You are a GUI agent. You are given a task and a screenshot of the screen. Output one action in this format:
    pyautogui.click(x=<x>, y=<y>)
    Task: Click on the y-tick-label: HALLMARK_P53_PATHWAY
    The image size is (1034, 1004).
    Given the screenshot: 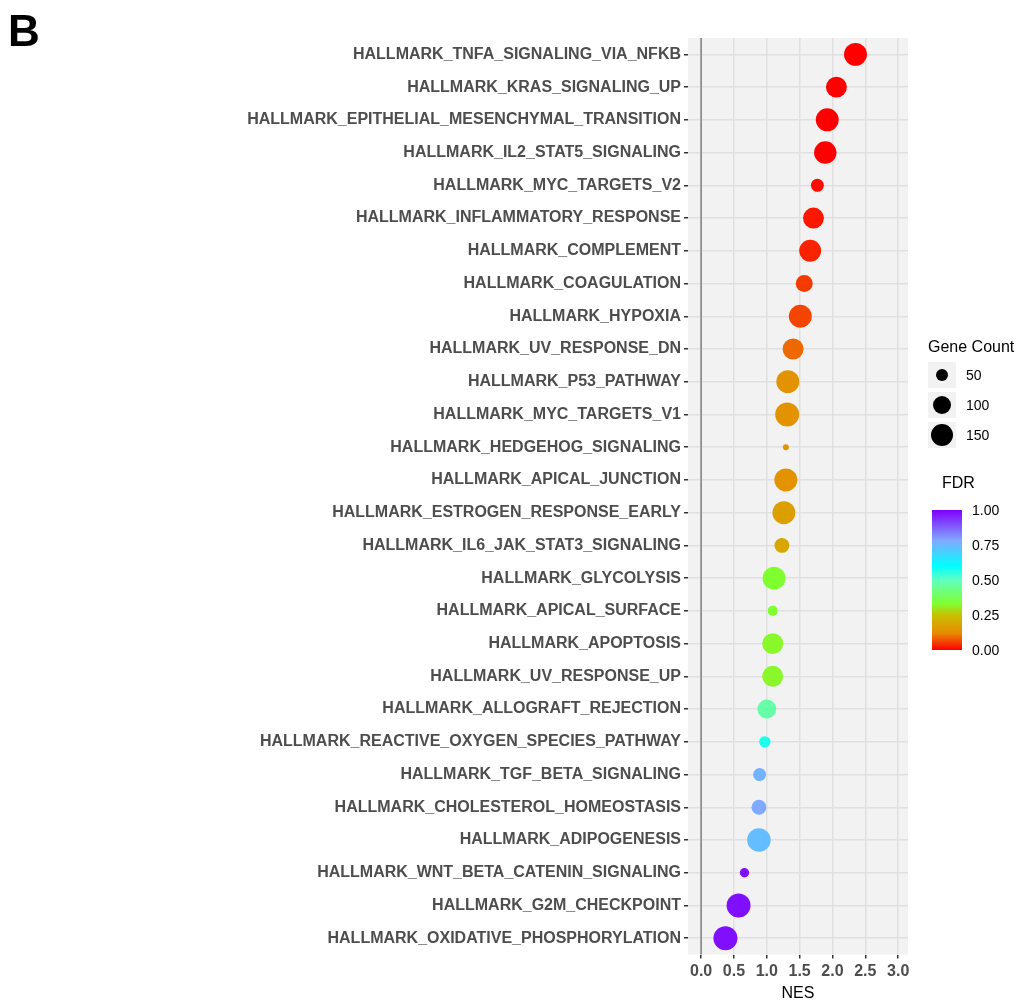 What is the action you would take?
    pyautogui.click(x=574, y=381)
    